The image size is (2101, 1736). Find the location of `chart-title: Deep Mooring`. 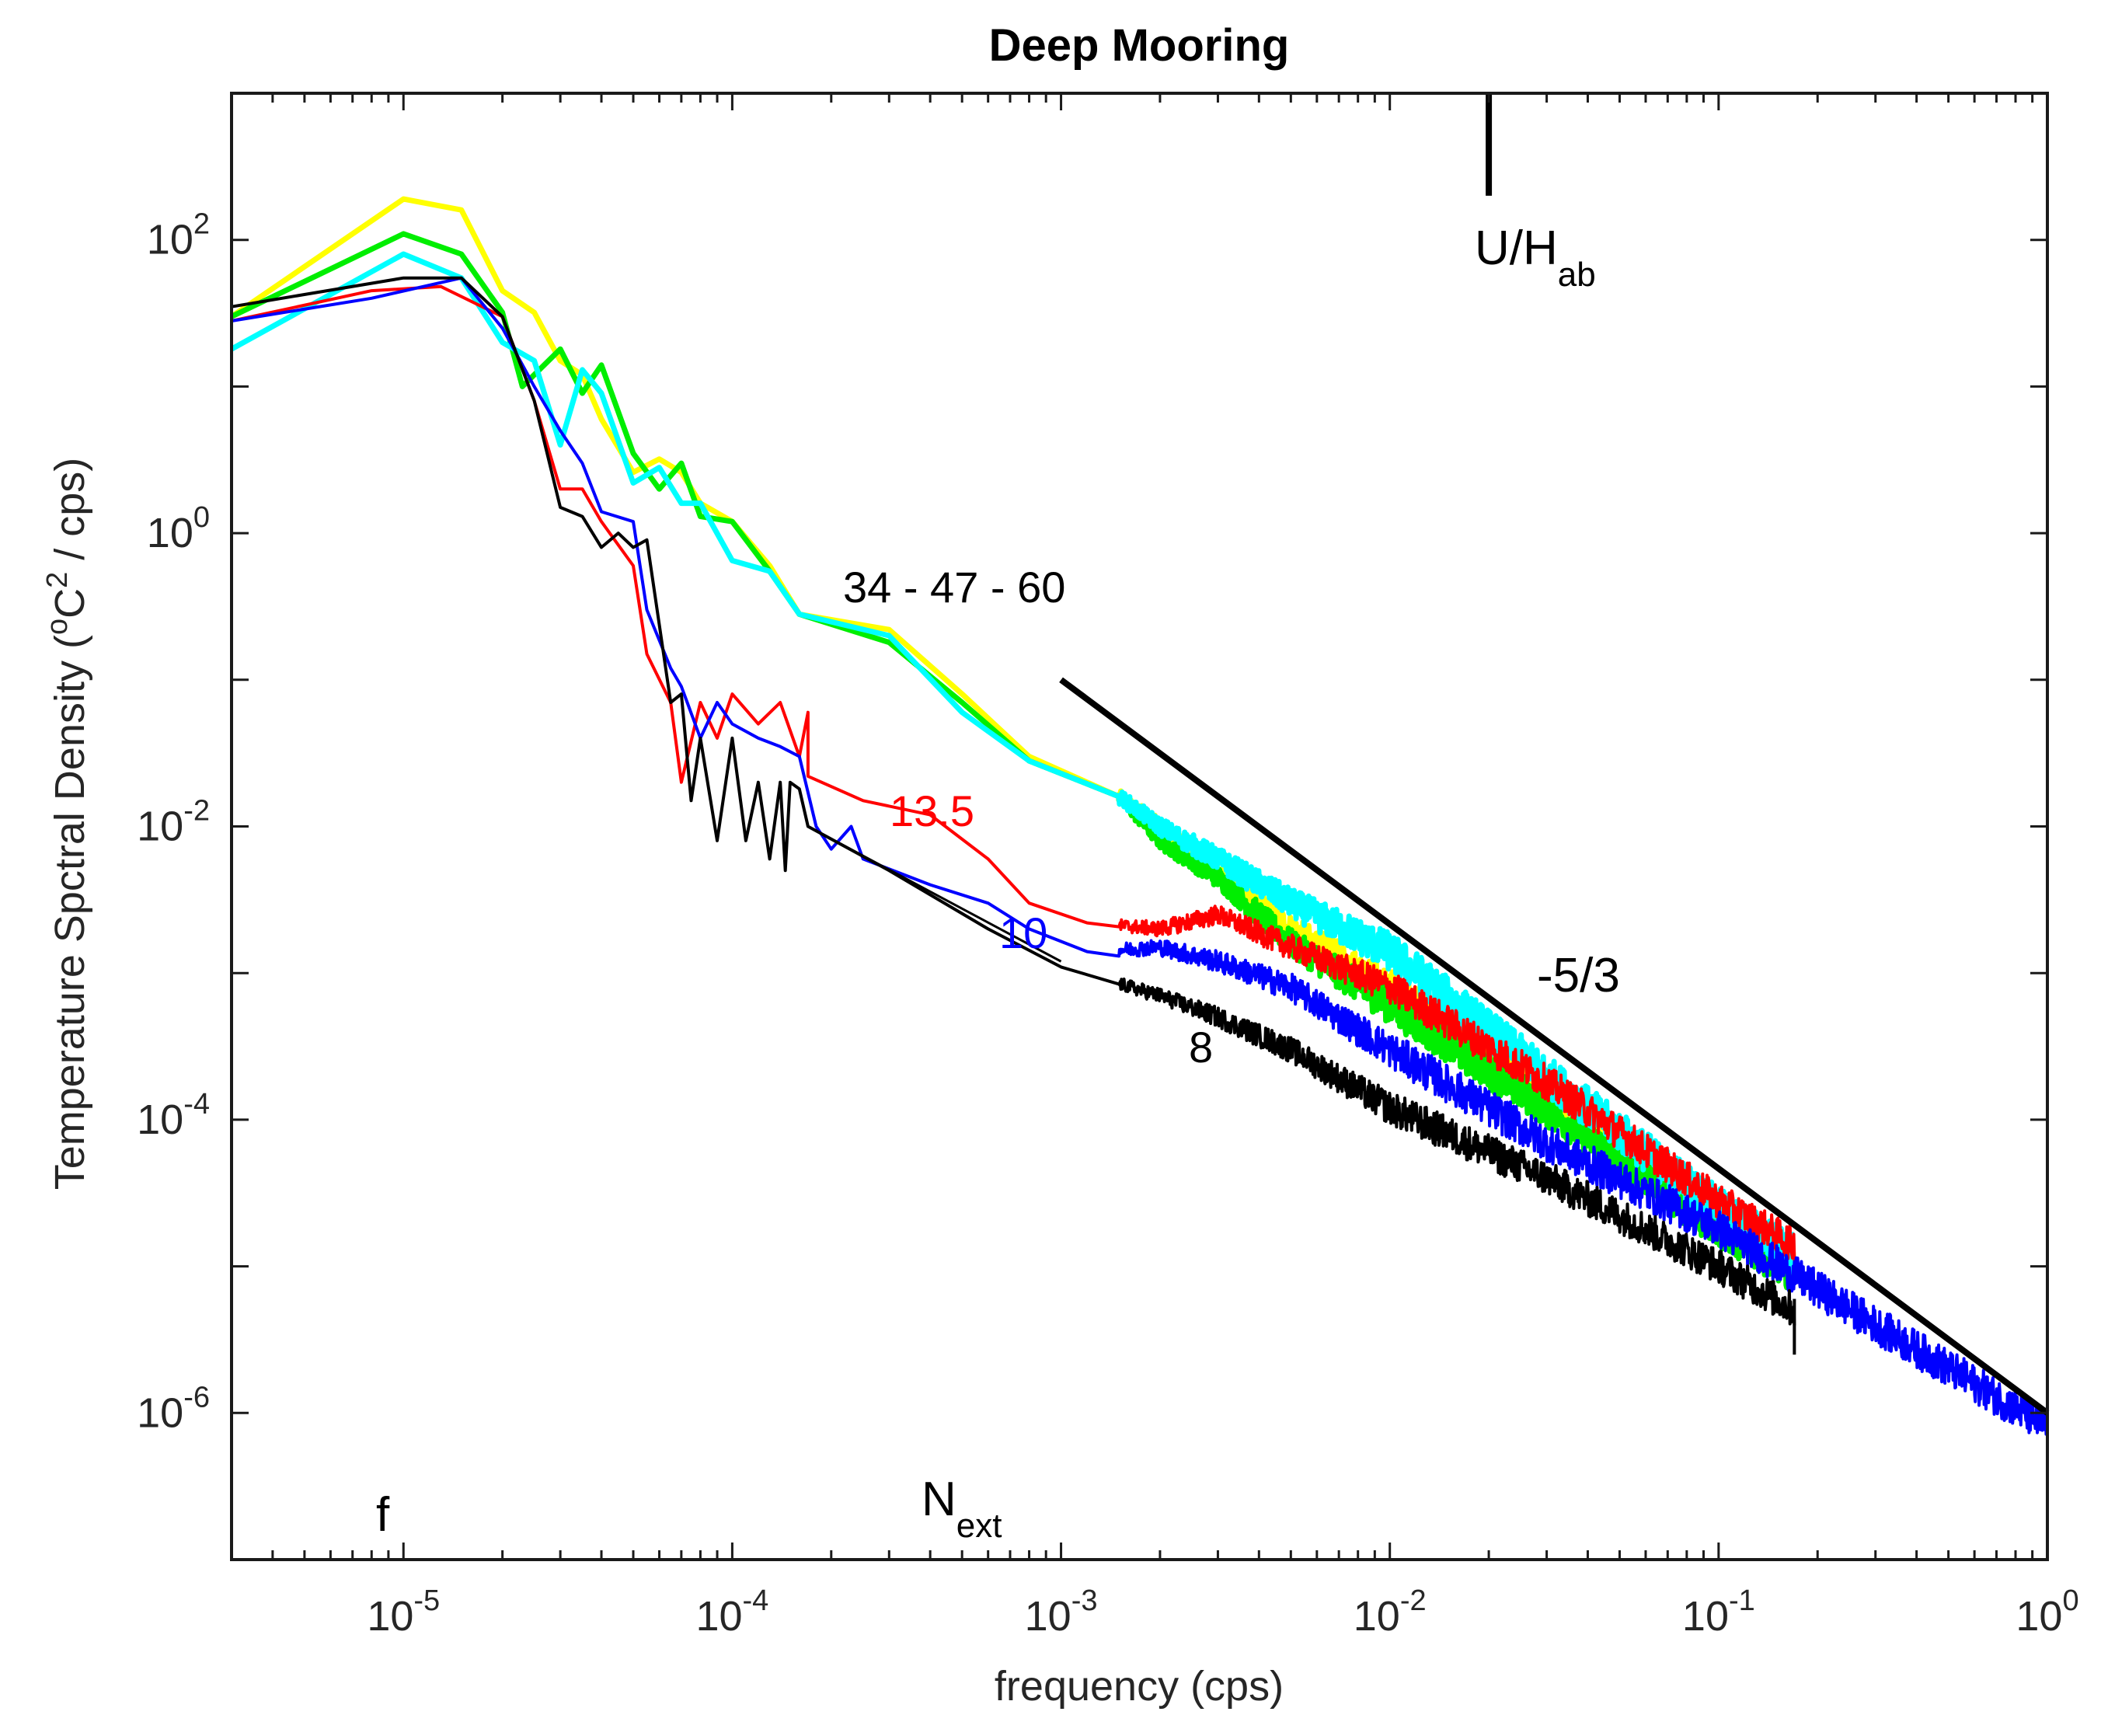

chart-title: Deep Mooring is located at coordinates (1140, 45).